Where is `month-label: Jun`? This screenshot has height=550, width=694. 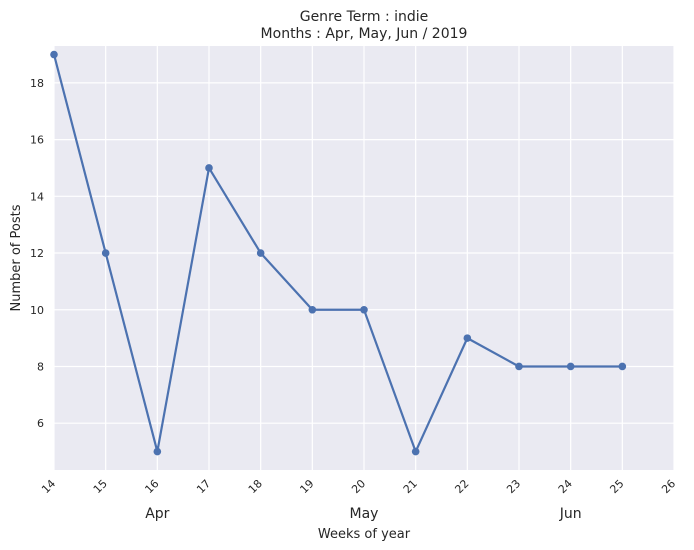 month-label: Jun is located at coordinates (570, 514).